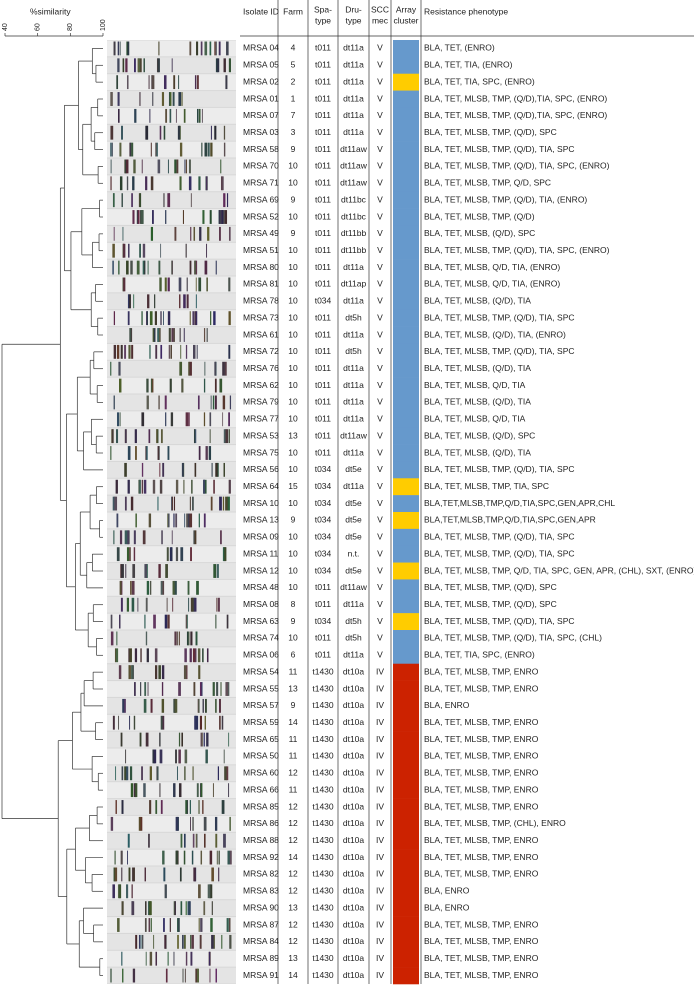  Describe the element at coordinates (293, 149) in the screenshot. I see `cell: 9` at that location.